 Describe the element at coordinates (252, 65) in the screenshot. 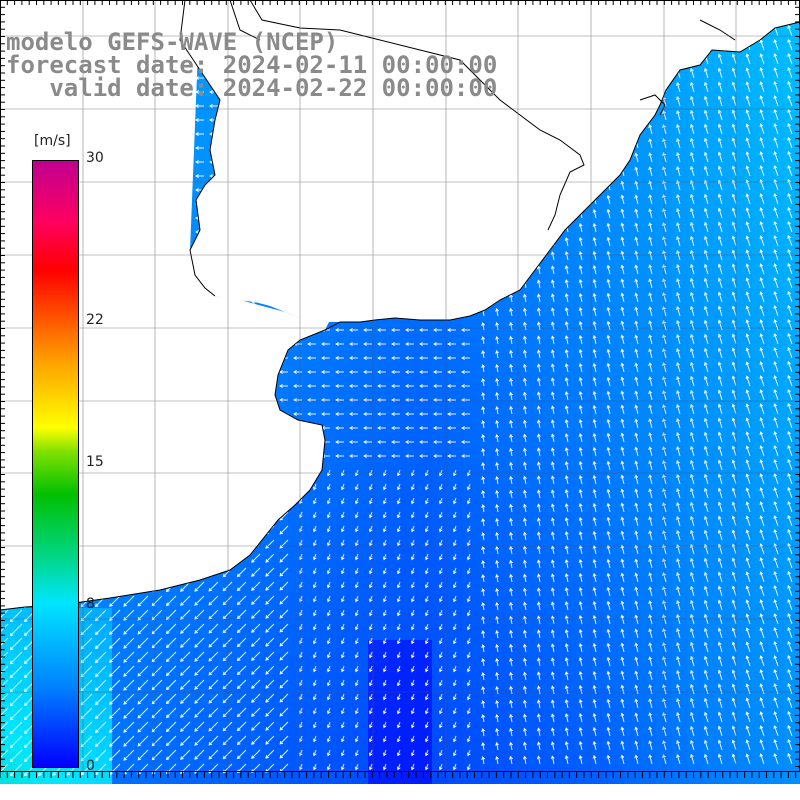

I see `forecast-date: forecast date: 2024-02-11 00:00:00` at that location.